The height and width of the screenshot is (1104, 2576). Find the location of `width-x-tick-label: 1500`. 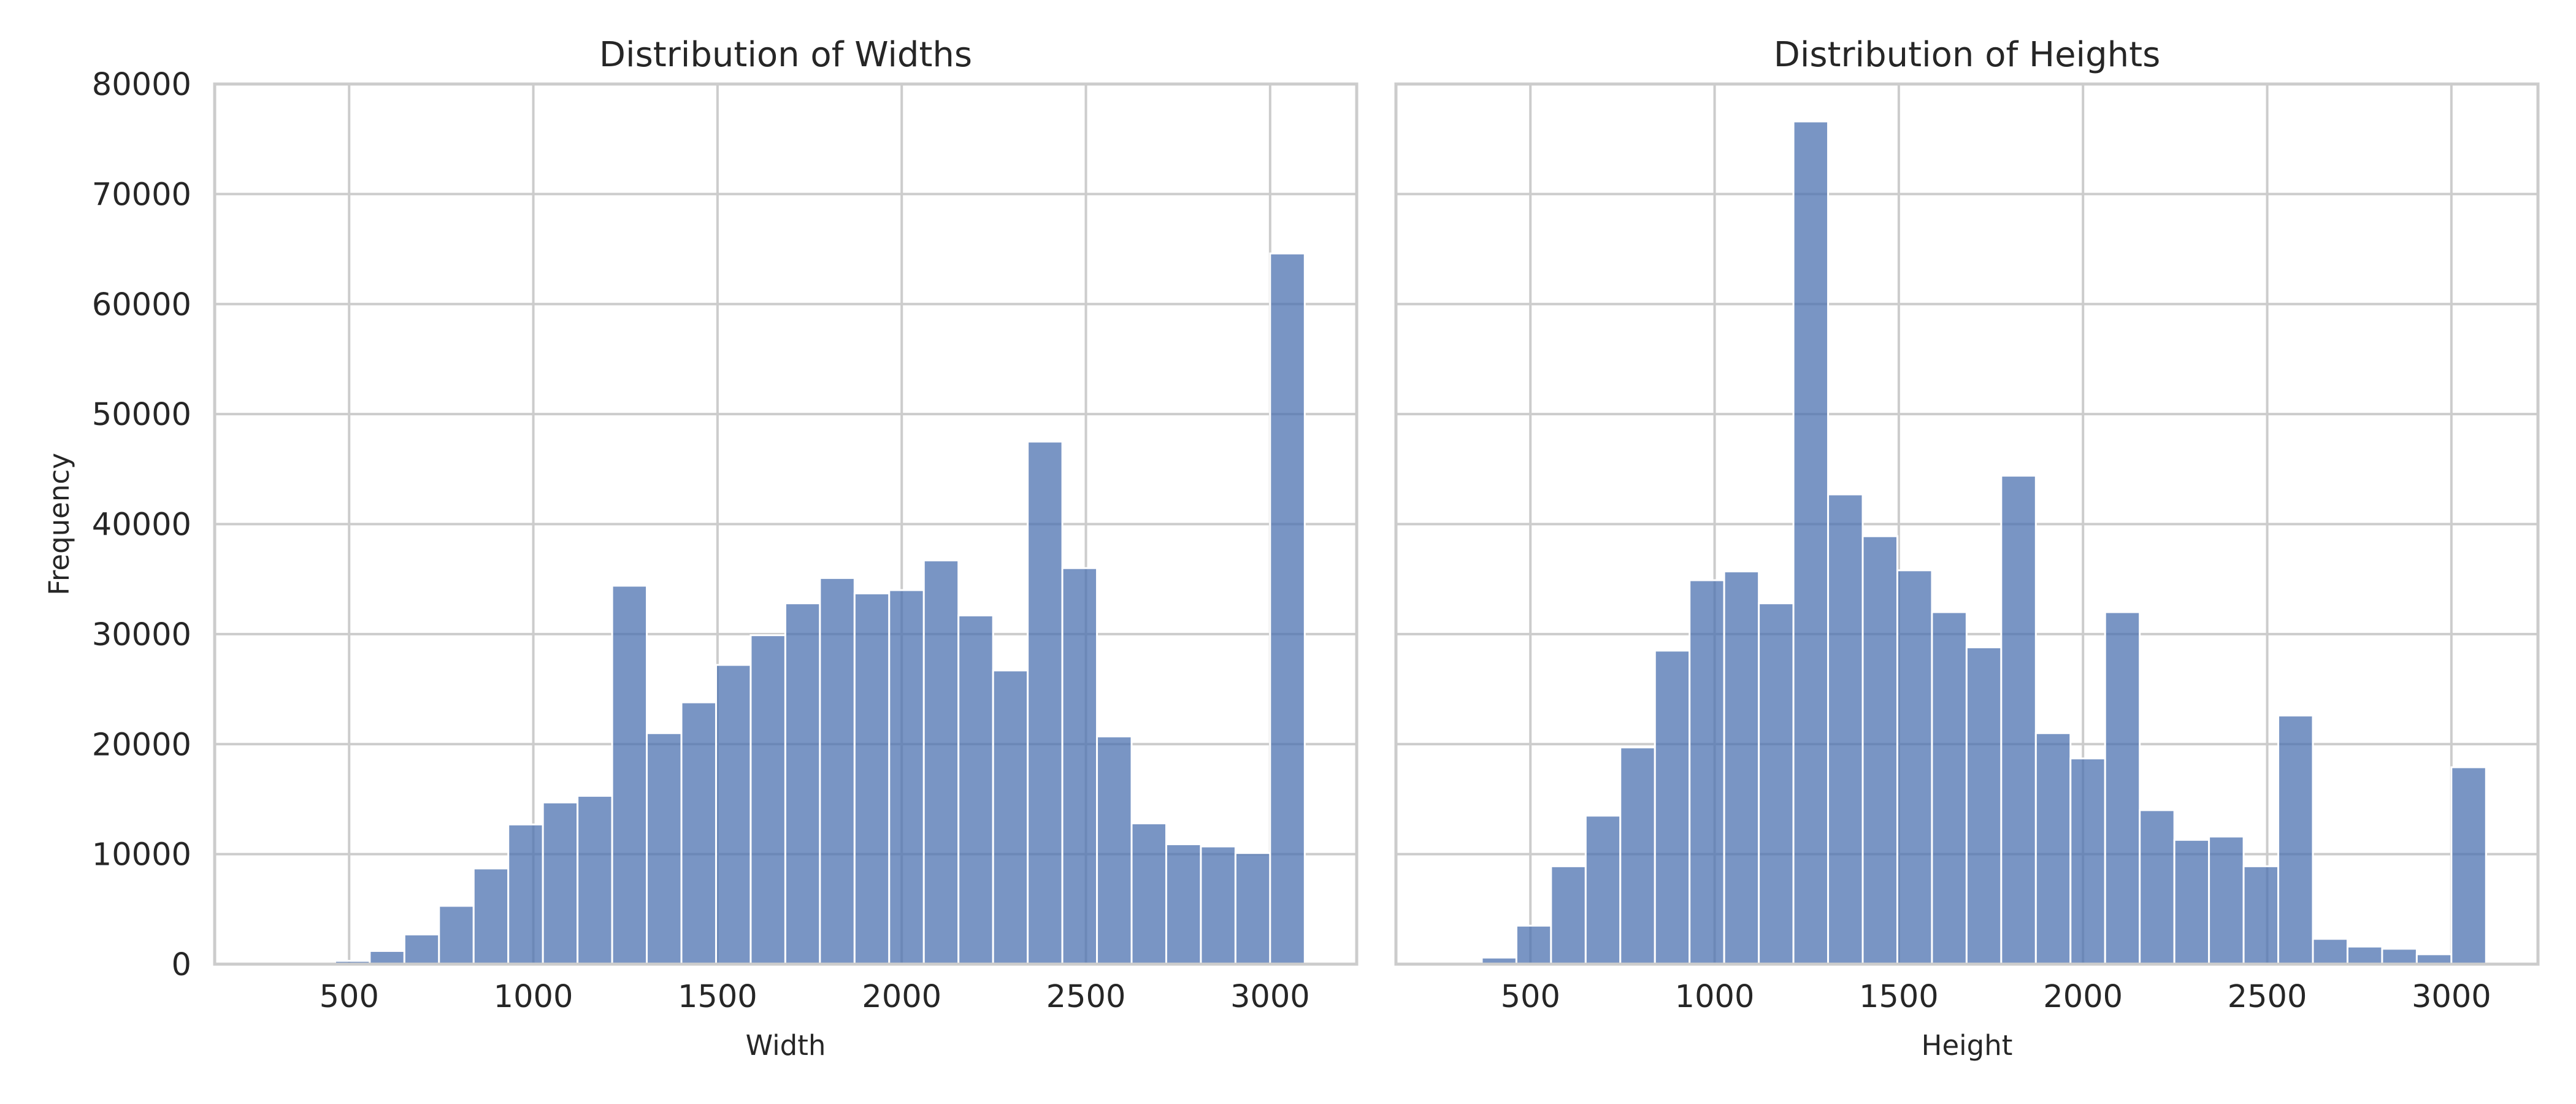

width-x-tick-label: 1500 is located at coordinates (717, 997).